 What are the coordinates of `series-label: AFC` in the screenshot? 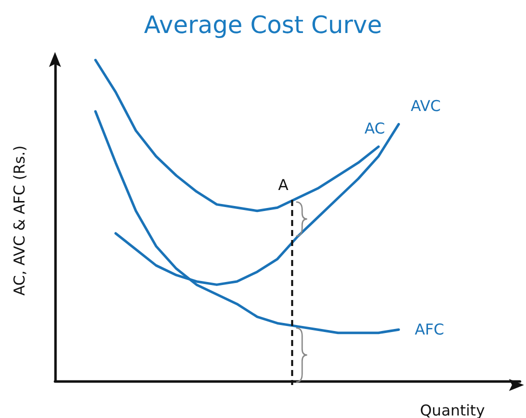 It's located at (429, 329).